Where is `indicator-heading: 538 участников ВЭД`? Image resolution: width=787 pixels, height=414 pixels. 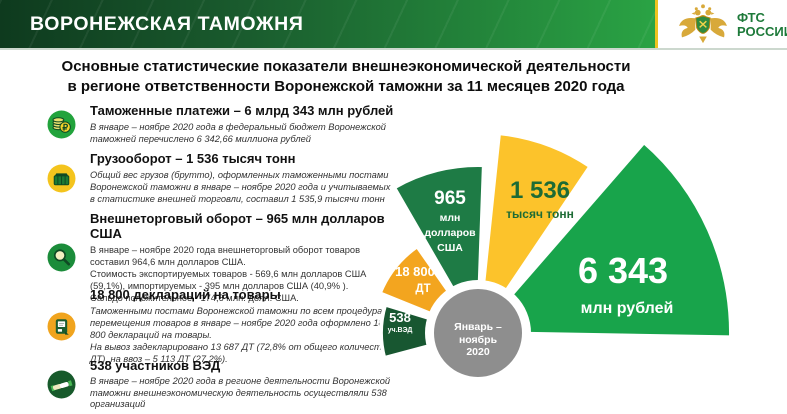
indicator-heading: 538 участников ВЭД is located at coordinates (155, 365).